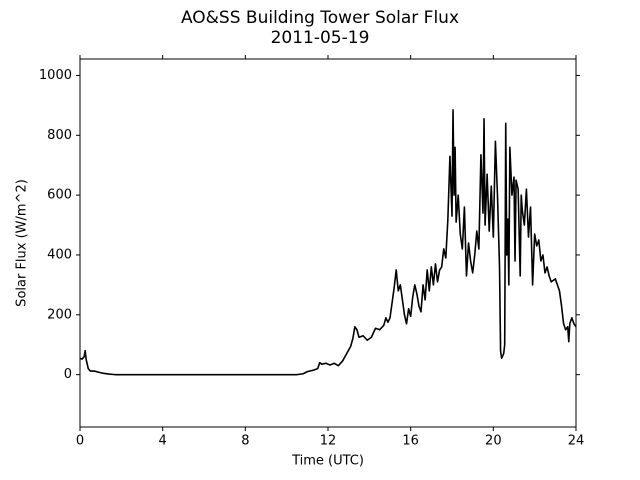 The height and width of the screenshot is (480, 640). What do you see at coordinates (59, 195) in the screenshot?
I see `y-tick-label: 600` at bounding box center [59, 195].